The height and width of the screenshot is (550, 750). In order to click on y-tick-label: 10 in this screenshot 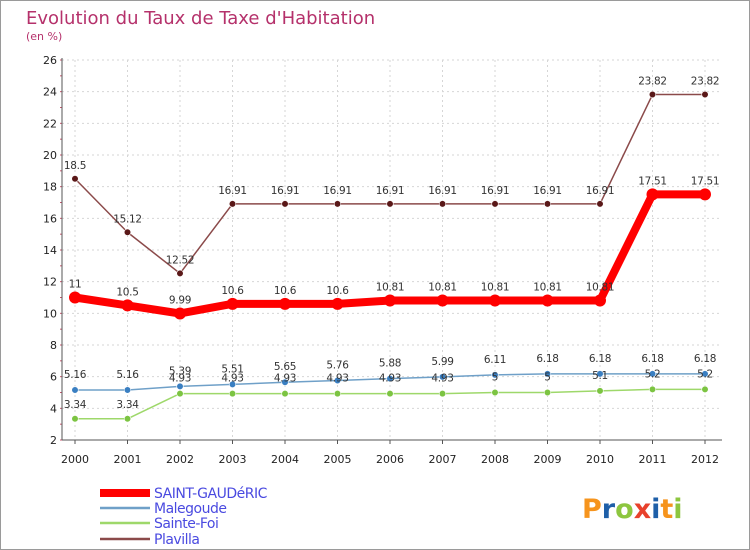, I will do `click(50, 313)`.